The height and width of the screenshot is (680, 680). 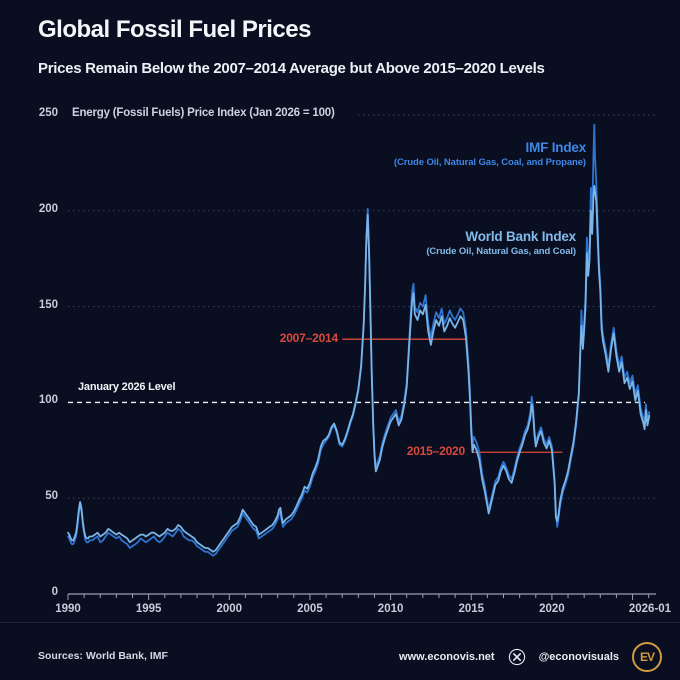 What do you see at coordinates (390, 609) in the screenshot?
I see `x-tick-label: 2010` at bounding box center [390, 609].